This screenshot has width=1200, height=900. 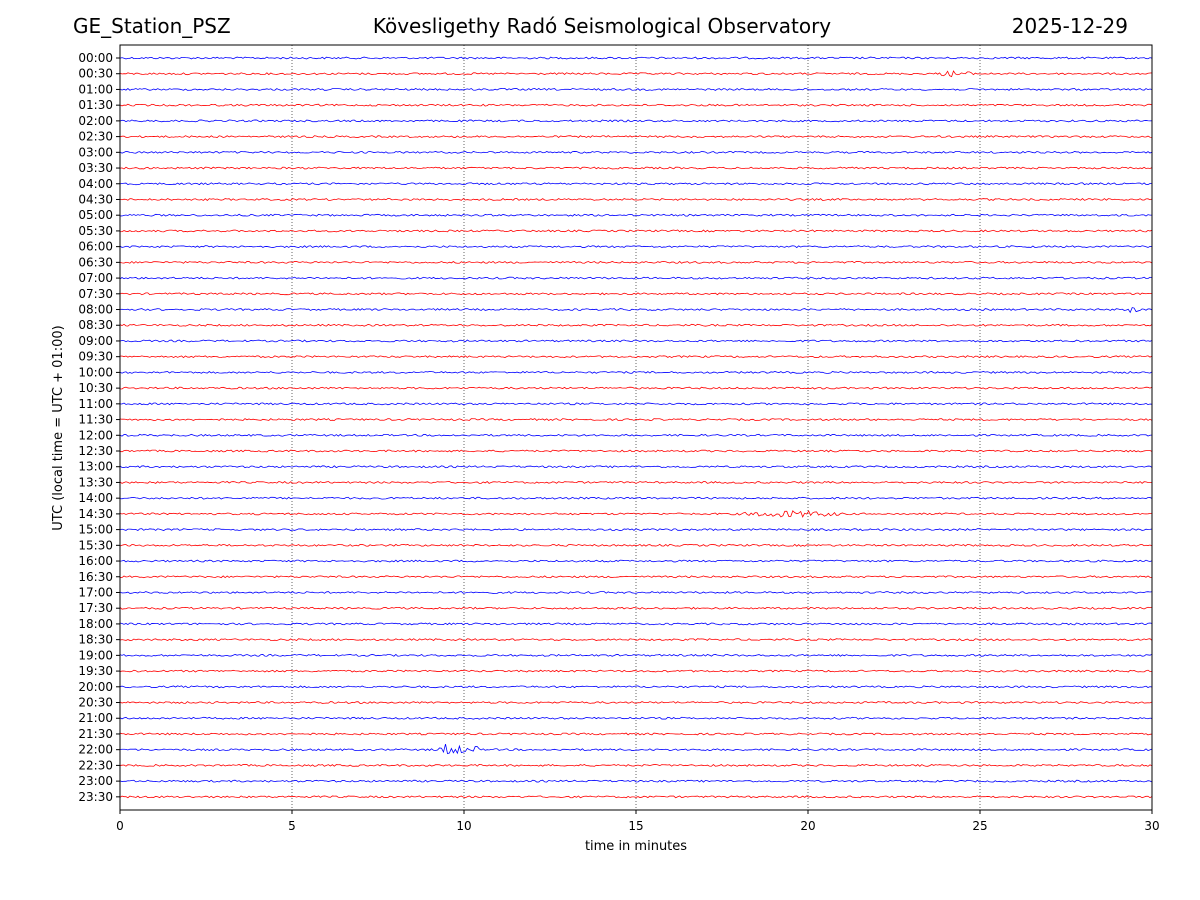 I want to click on y-tick-label: 17:30, so click(x=95, y=608).